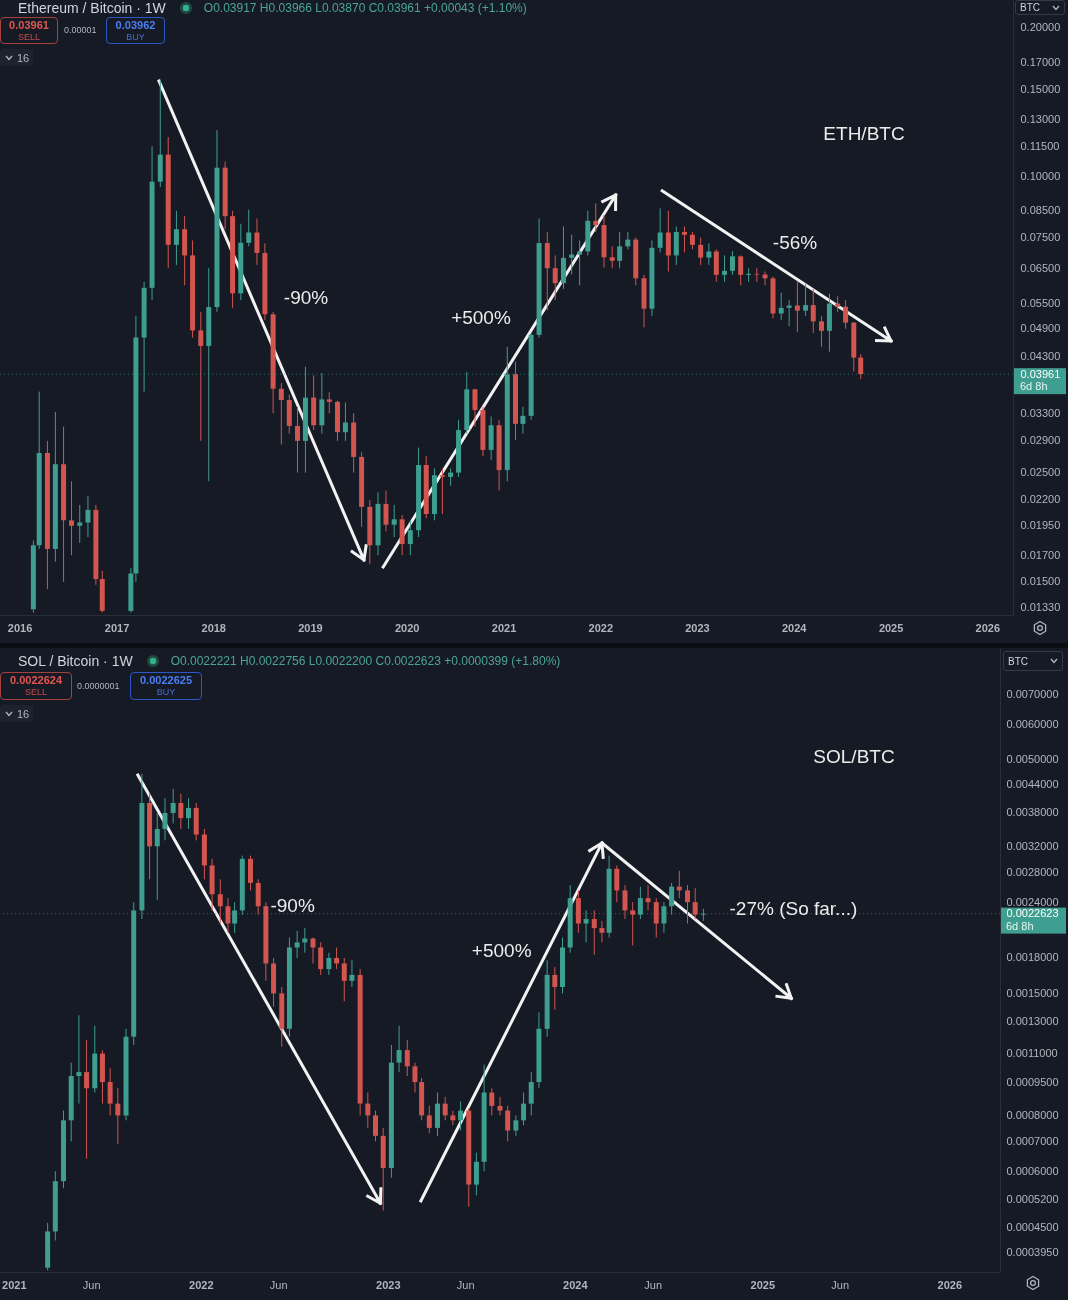  I want to click on annotation: 0.03961, so click(29, 25).